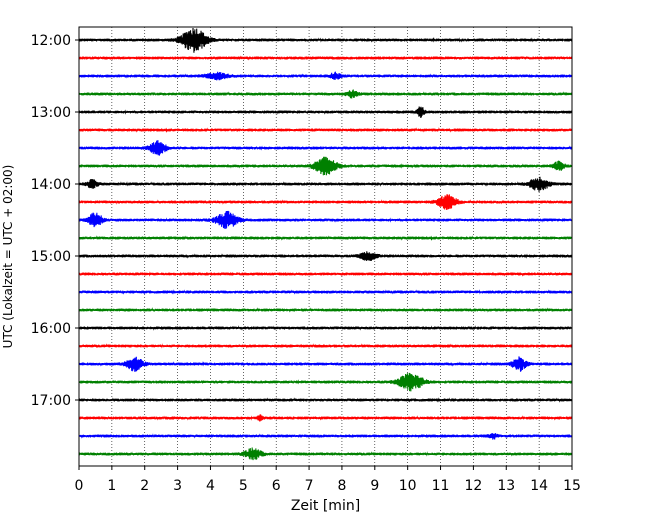 This screenshot has width=650, height=520. What do you see at coordinates (51, 185) in the screenshot?
I see `y-tick-label: 14:00` at bounding box center [51, 185].